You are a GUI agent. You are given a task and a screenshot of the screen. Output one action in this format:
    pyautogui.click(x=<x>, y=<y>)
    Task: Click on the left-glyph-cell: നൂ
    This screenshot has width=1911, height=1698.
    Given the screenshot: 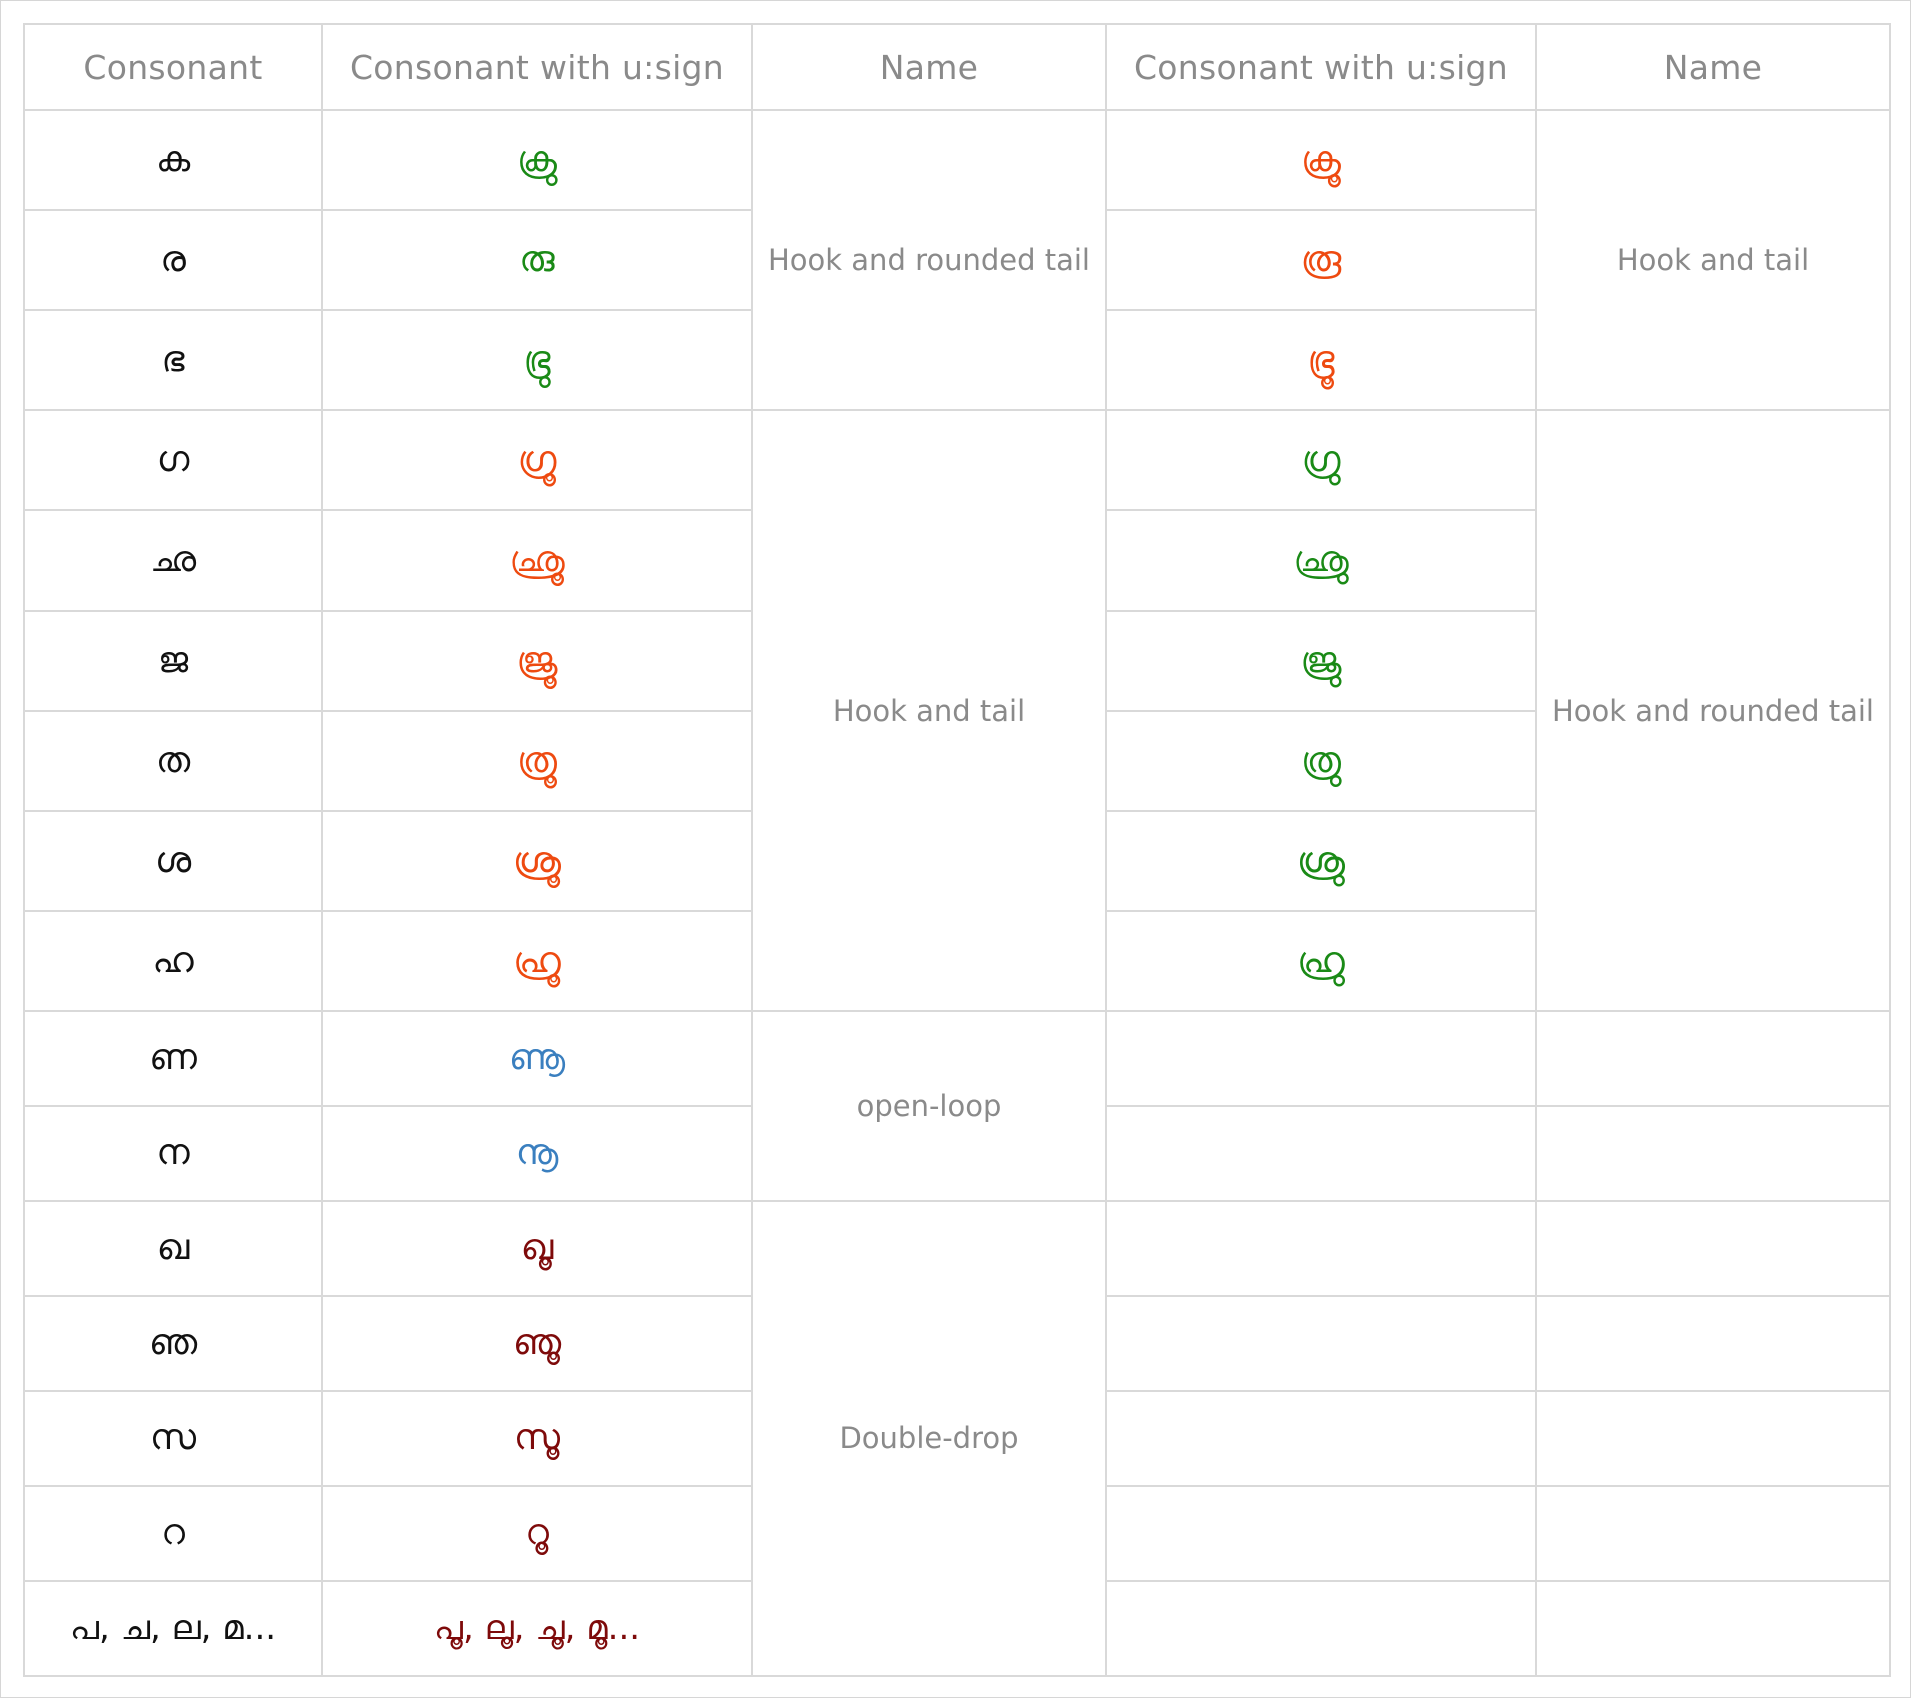 What is the action you would take?
    pyautogui.click(x=537, y=1153)
    